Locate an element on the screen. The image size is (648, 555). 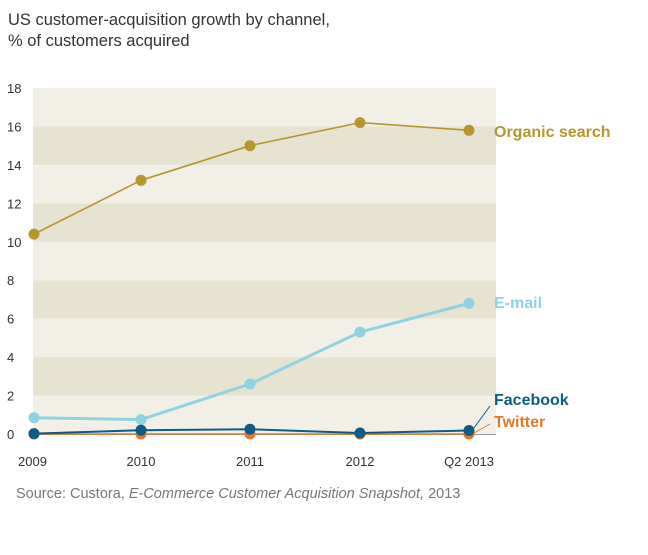
y-tick-label: 16 is located at coordinates (14, 126).